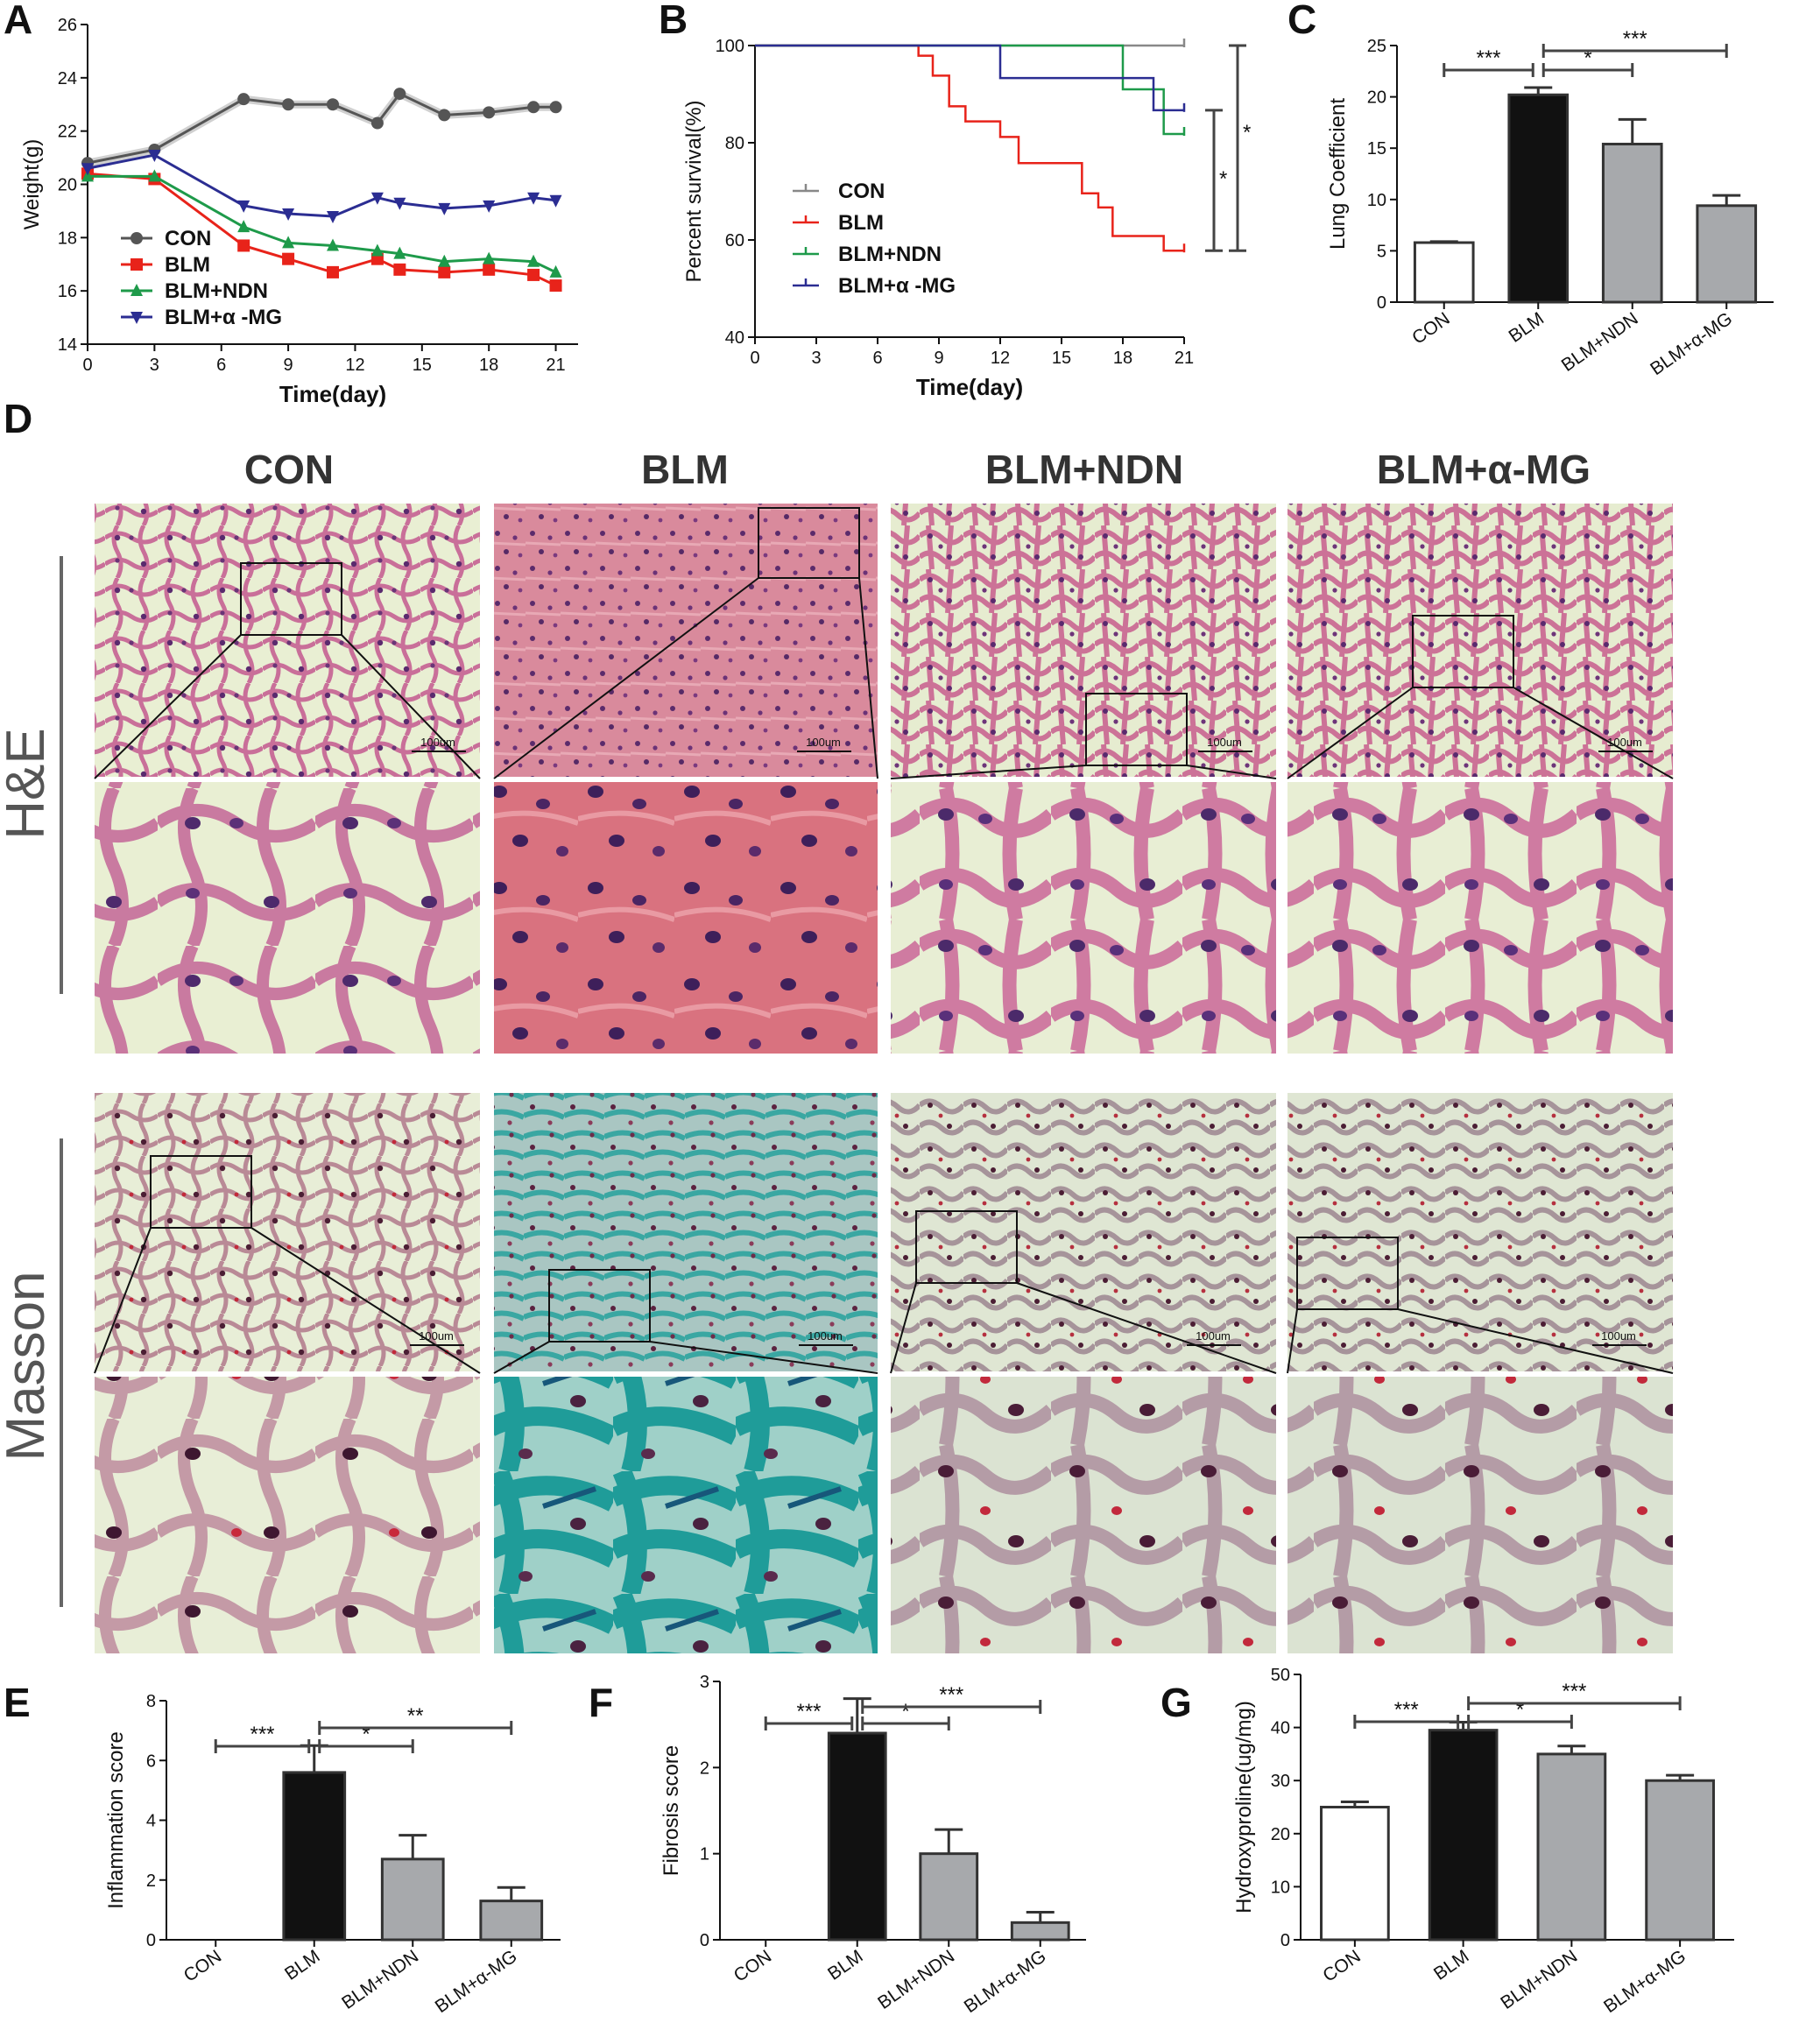 The width and height of the screenshot is (1813, 2044). I want to click on survival-step-line, so click(970, 90).